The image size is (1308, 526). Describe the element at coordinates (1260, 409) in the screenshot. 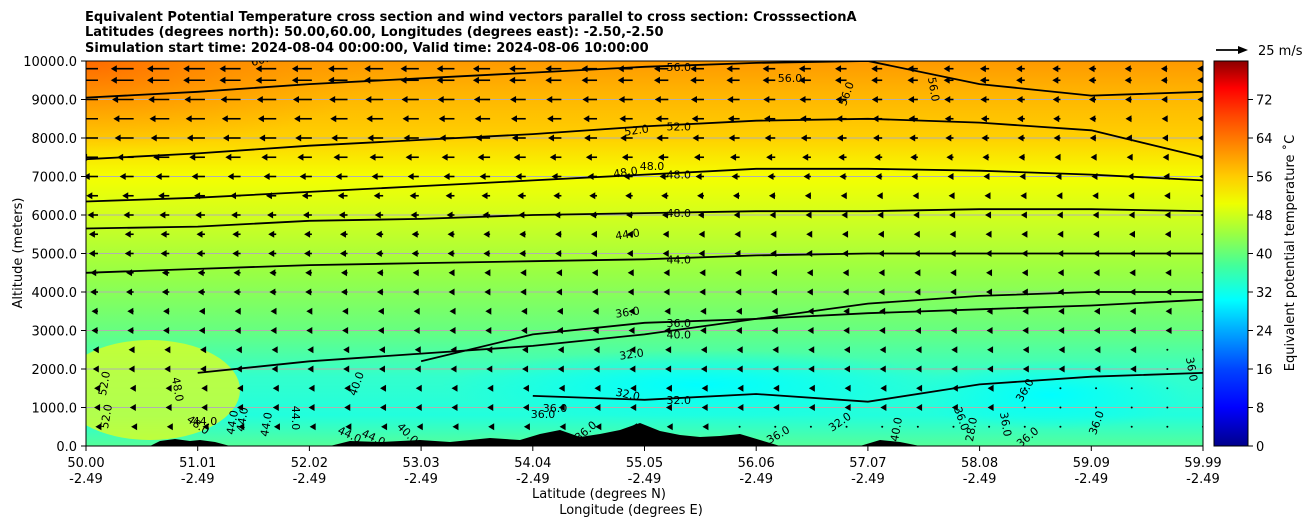

I see `colorbar-tick-label: 8` at that location.